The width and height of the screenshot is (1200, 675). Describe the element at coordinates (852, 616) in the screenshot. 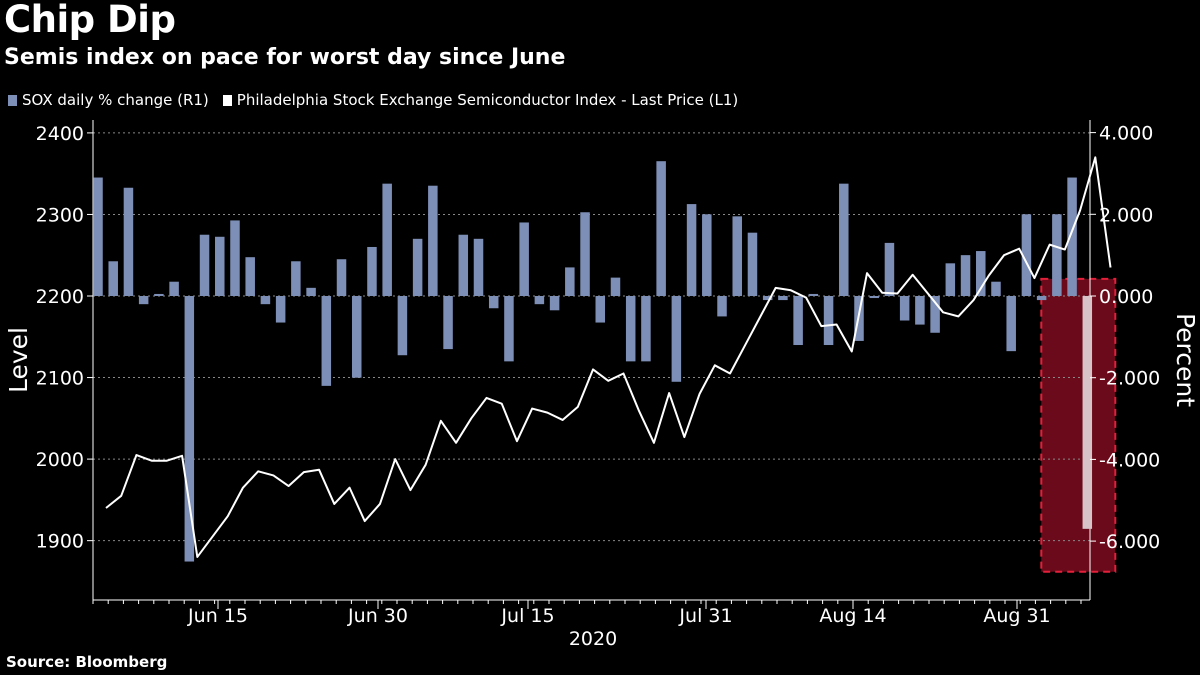

I see `x-tick-label-4: Aug 14` at that location.